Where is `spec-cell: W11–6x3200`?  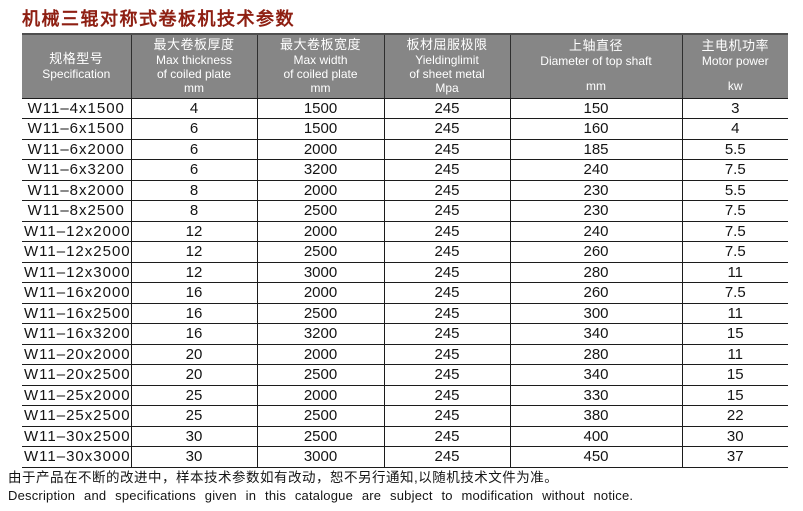
spec-cell: W11–6x3200 is located at coordinates (77, 170).